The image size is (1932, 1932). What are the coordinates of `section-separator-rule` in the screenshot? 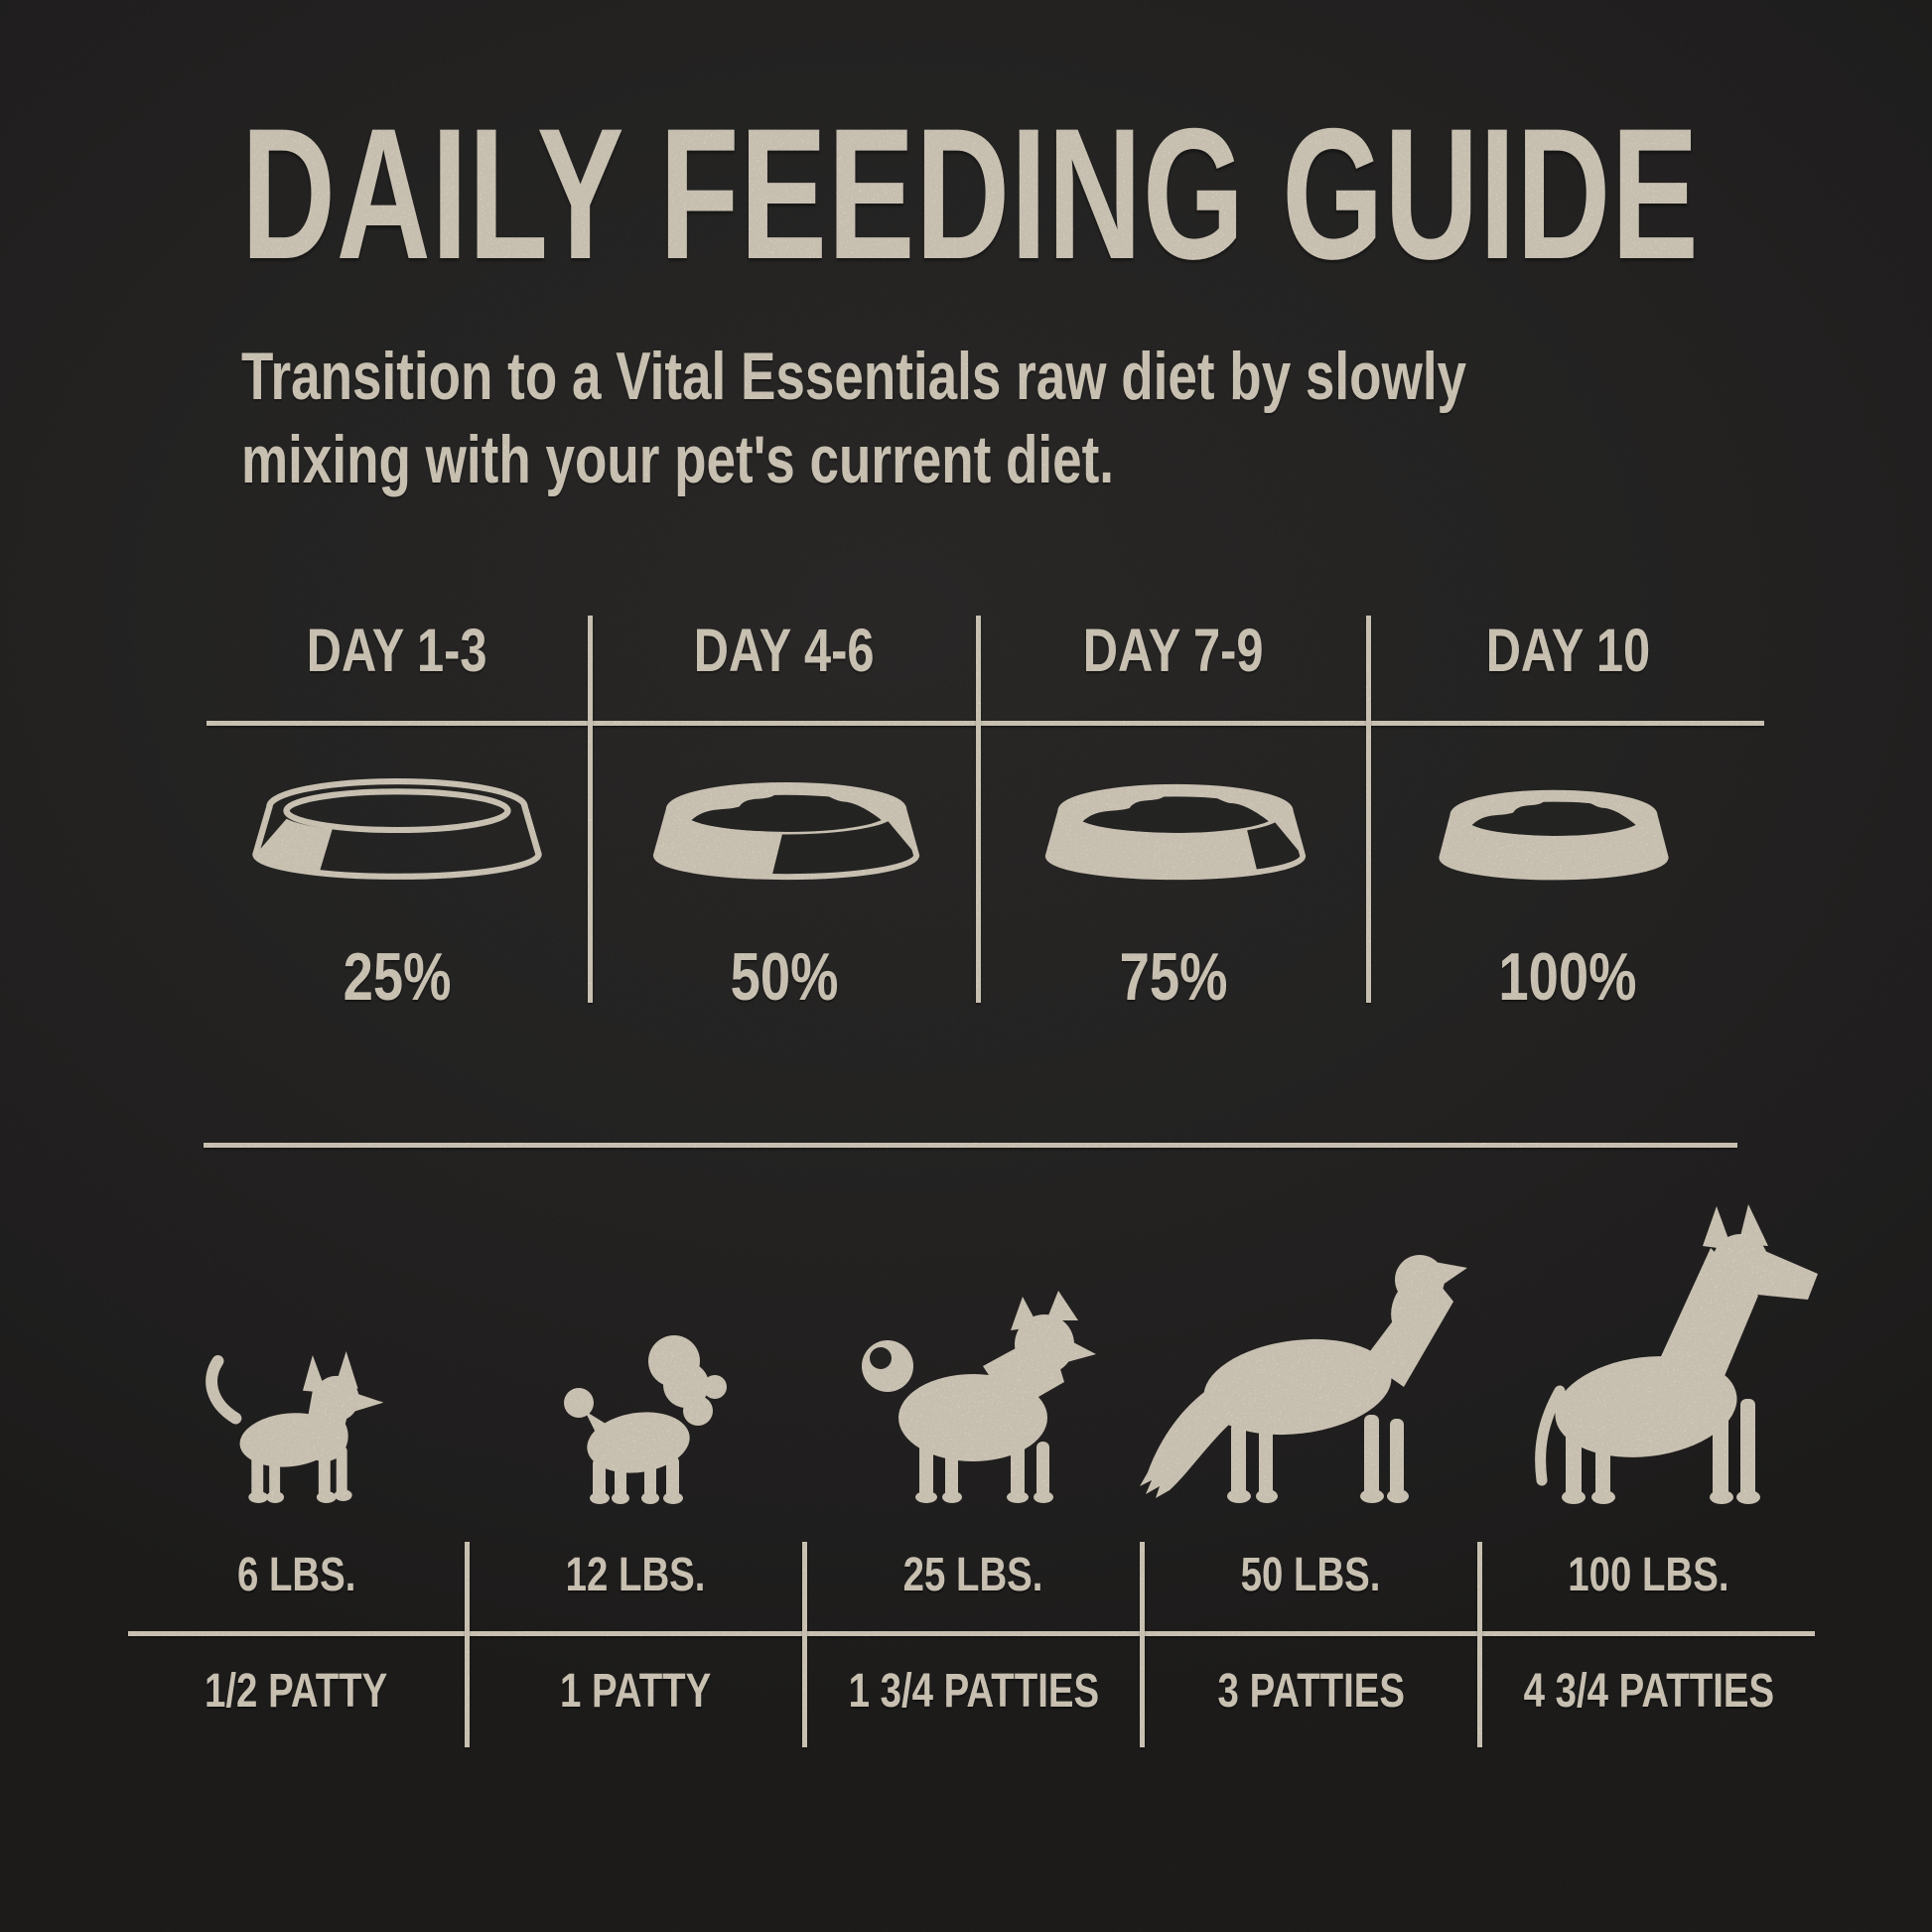 It's located at (971, 1146).